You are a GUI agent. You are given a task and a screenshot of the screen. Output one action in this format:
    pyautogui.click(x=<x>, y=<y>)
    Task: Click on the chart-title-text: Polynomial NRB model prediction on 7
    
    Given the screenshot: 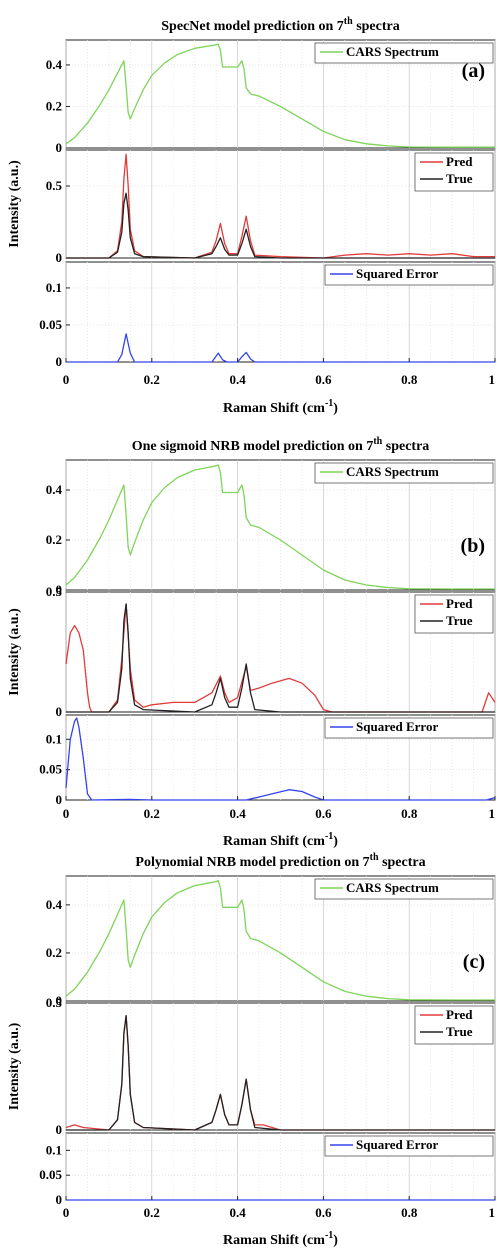 What is the action you would take?
    pyautogui.click(x=252, y=862)
    